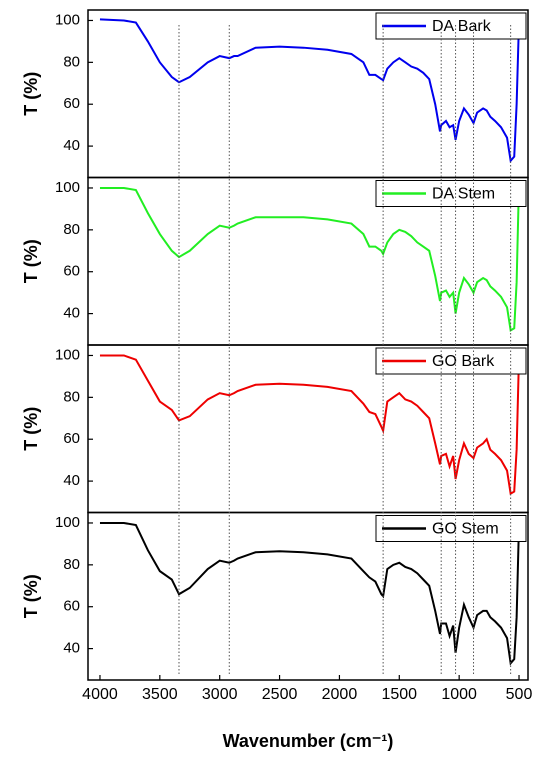  I want to click on x-tick-label: 2000, so click(340, 694).